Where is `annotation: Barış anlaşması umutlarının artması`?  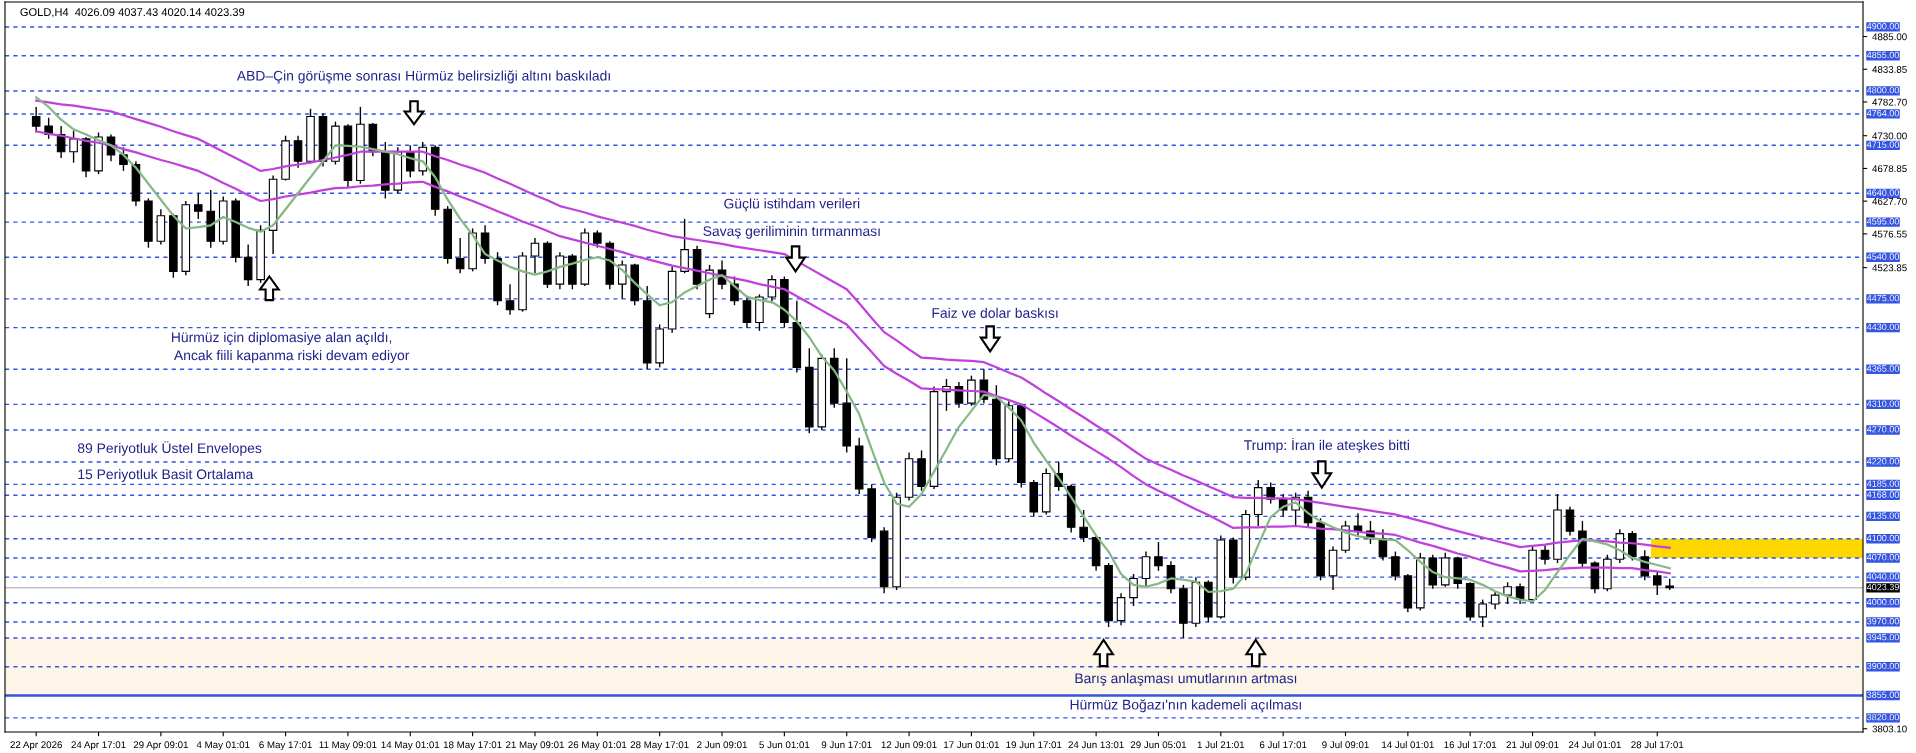
annotation: Barış anlaşması umutlarının artması is located at coordinates (1186, 680).